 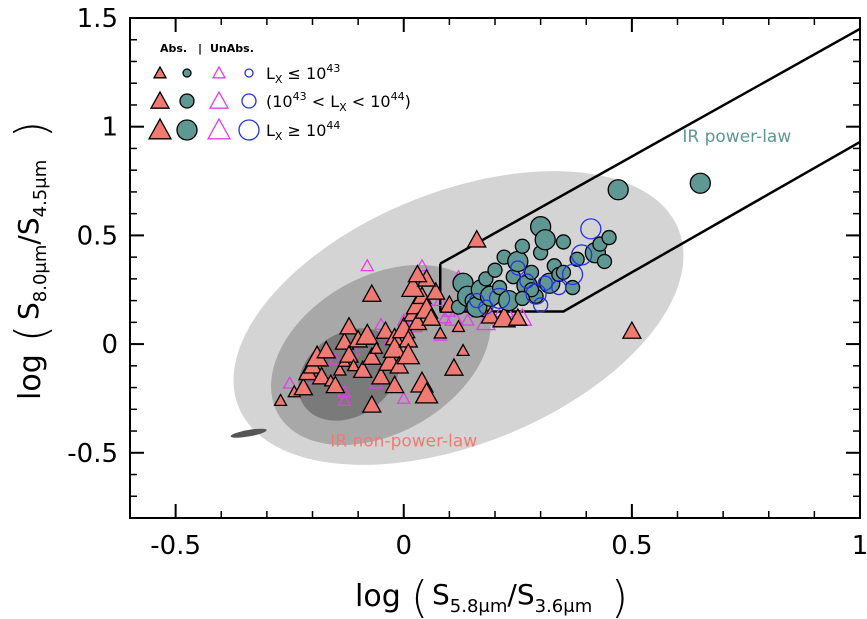 I want to click on annotation-label: IR non-power-law, so click(x=403, y=441).